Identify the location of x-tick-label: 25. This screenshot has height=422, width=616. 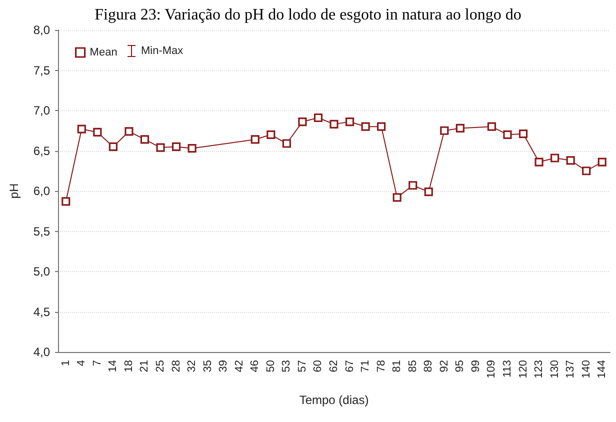
(160, 366).